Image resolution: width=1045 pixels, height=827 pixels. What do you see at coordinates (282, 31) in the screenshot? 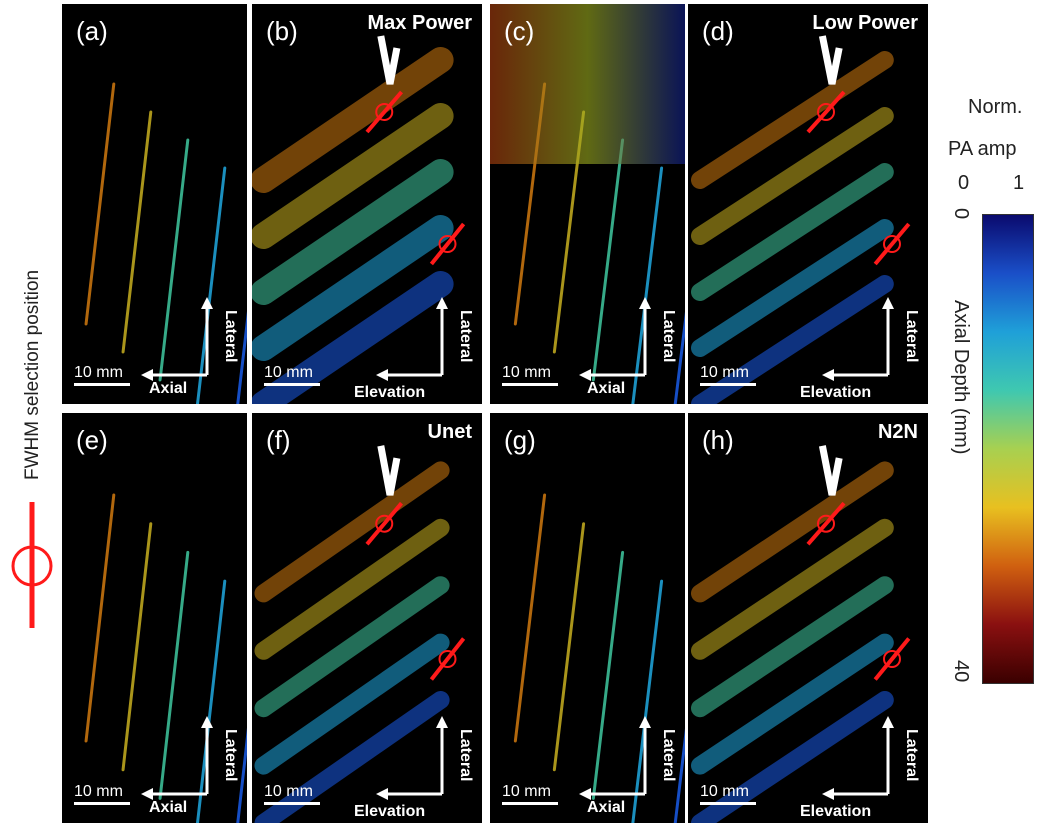
I see `panel-label: (b)` at bounding box center [282, 31].